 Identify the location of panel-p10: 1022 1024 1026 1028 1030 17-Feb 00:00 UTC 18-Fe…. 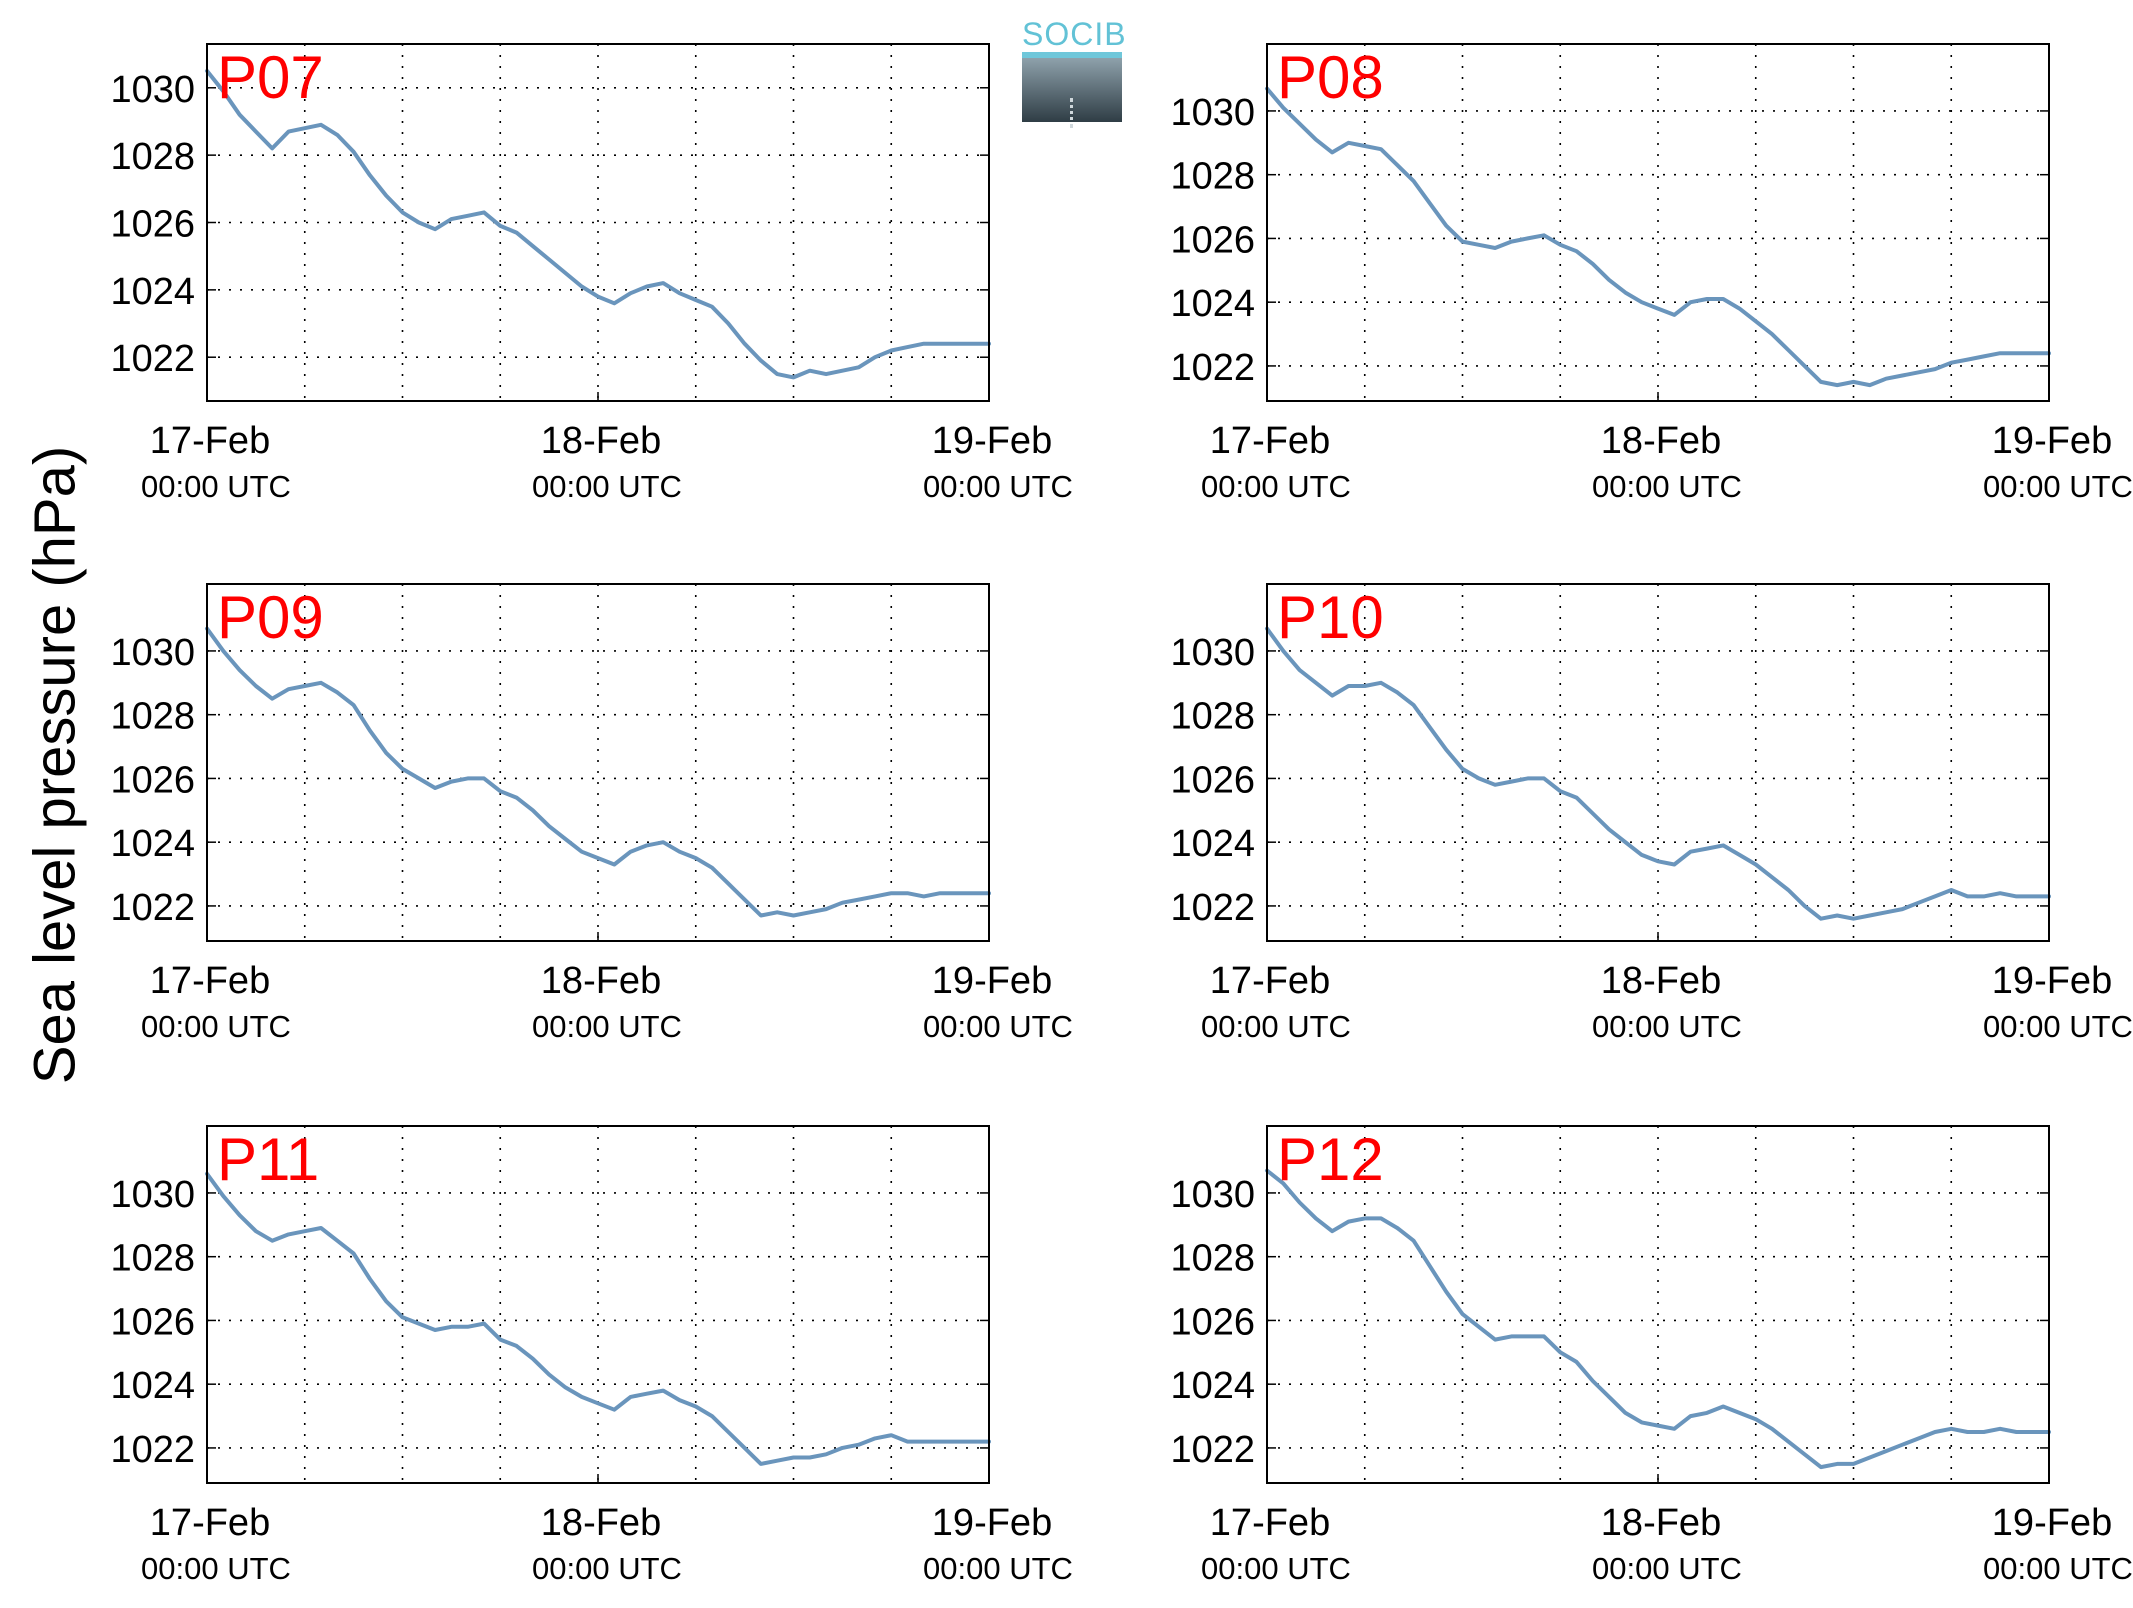
(1651, 813).